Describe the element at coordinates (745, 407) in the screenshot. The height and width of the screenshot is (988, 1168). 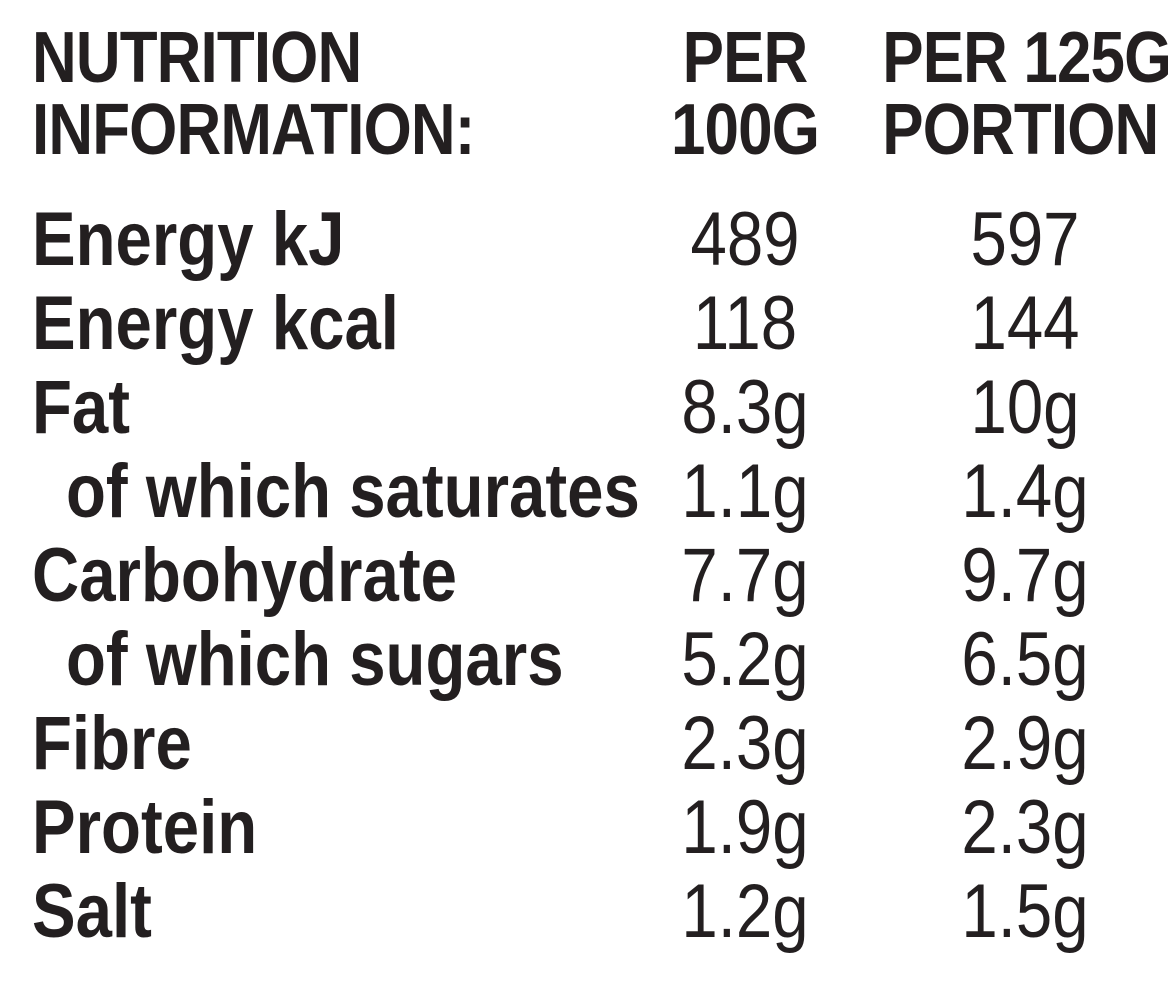
I see `value-per-100g: 8.3g` at that location.